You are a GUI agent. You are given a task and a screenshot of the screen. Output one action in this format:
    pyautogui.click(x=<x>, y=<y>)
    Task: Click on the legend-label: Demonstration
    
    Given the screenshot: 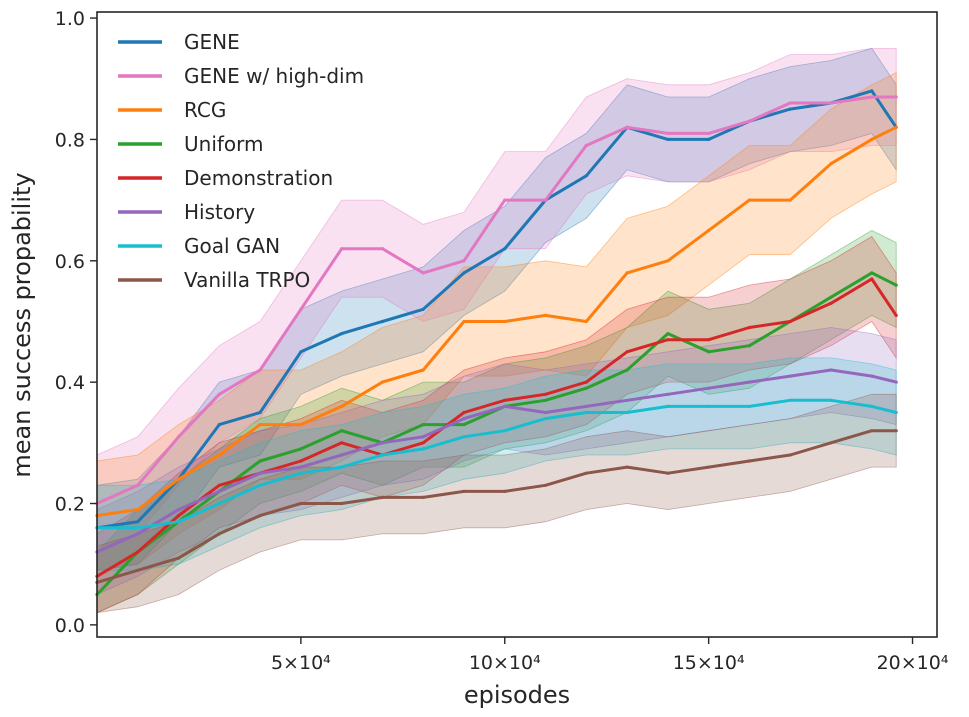 What is the action you would take?
    pyautogui.click(x=258, y=178)
    